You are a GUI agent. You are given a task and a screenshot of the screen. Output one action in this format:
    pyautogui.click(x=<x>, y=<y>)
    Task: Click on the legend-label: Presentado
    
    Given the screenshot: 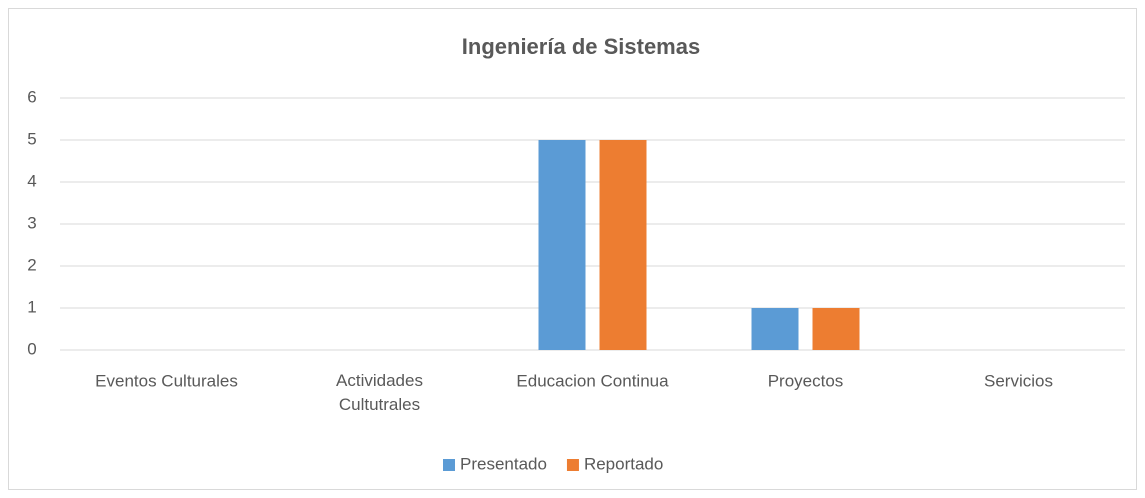 What is the action you would take?
    pyautogui.click(x=503, y=463)
    